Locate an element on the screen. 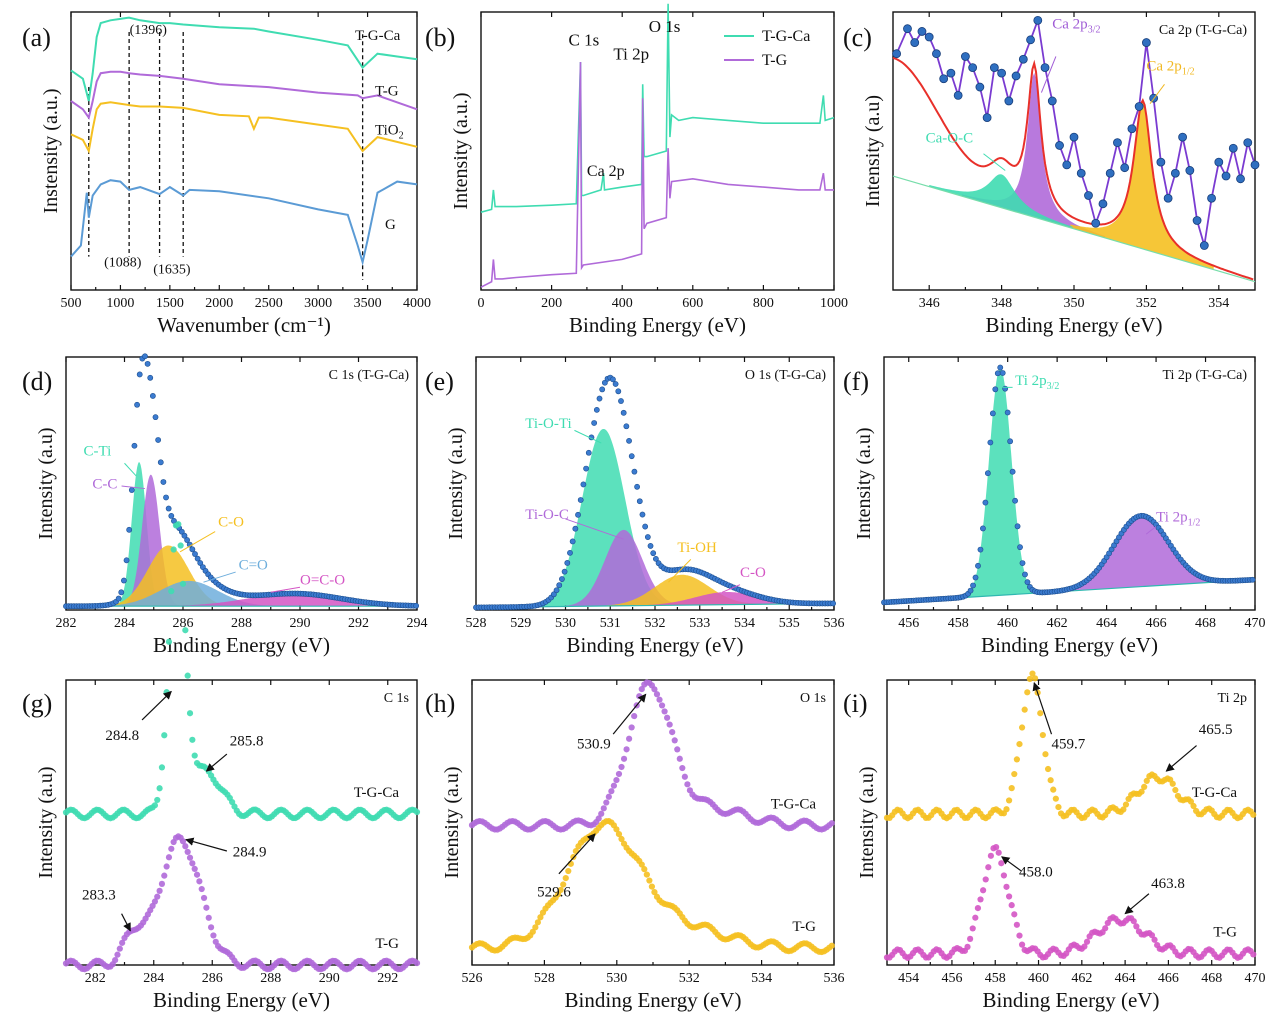 The image size is (1269, 1017). annotation-ti2p: Ti 2p is located at coordinates (631, 53).